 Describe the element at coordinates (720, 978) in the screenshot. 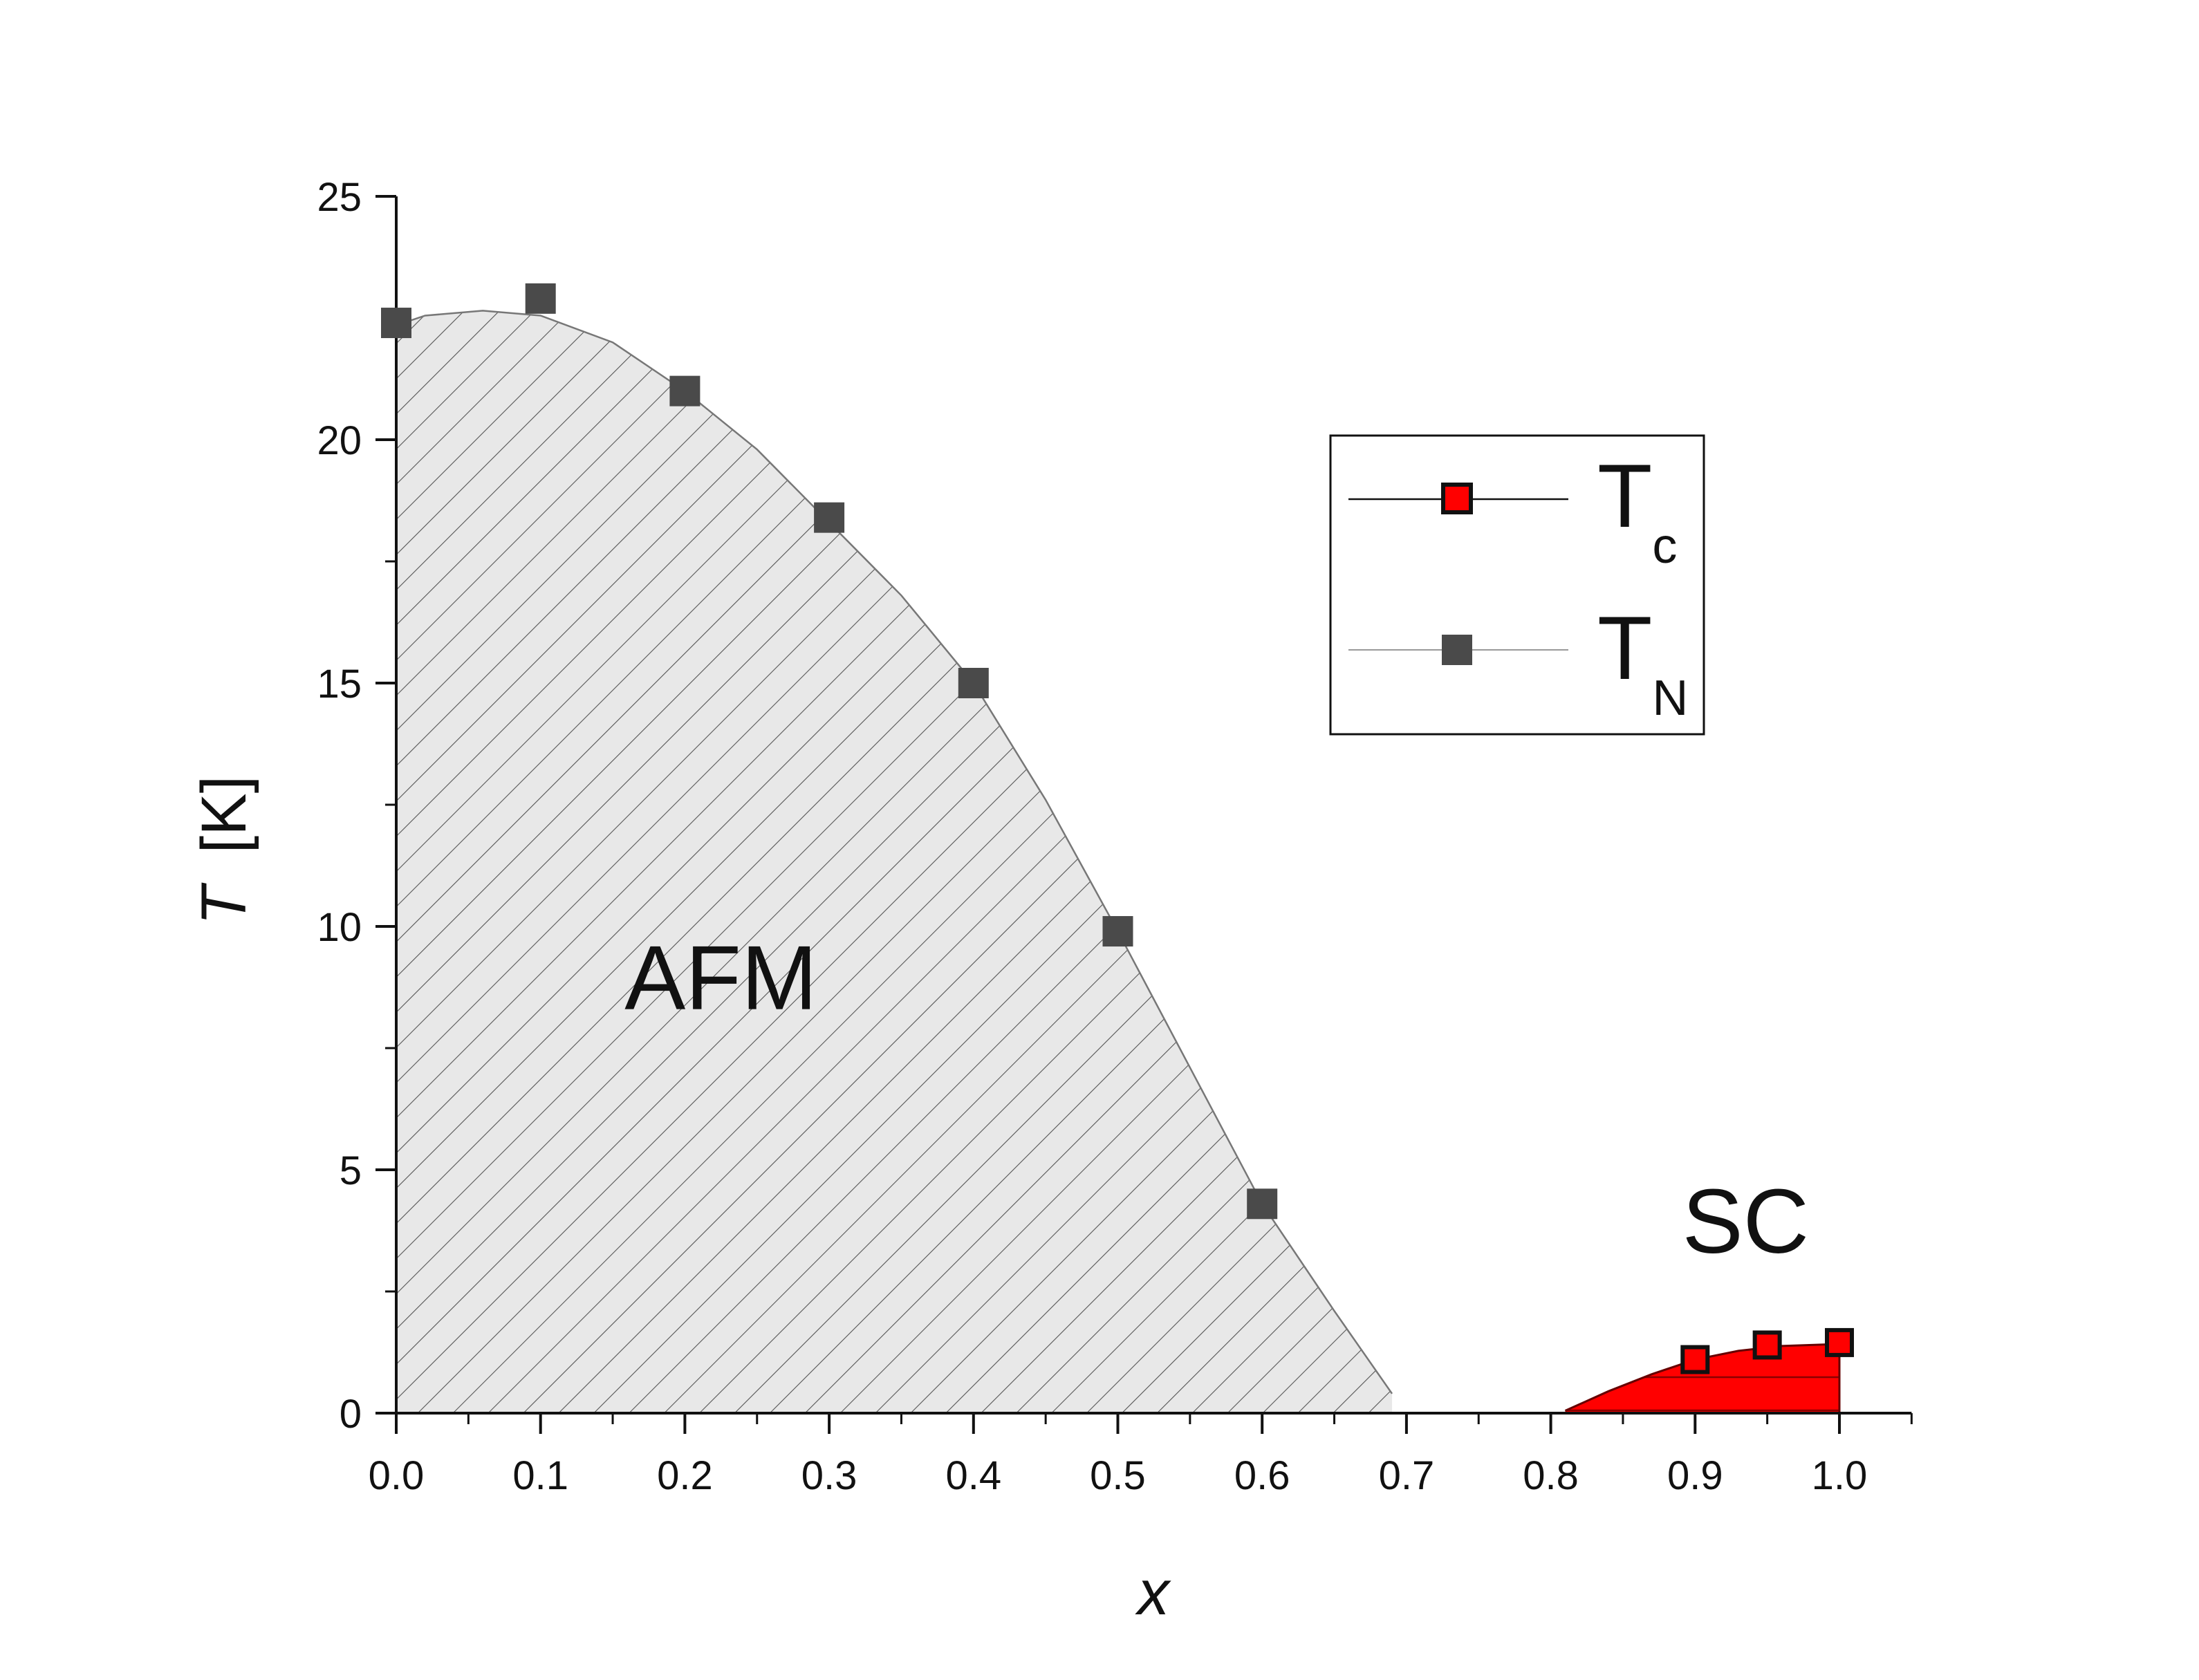

I see `region-label-afm: AFM` at that location.